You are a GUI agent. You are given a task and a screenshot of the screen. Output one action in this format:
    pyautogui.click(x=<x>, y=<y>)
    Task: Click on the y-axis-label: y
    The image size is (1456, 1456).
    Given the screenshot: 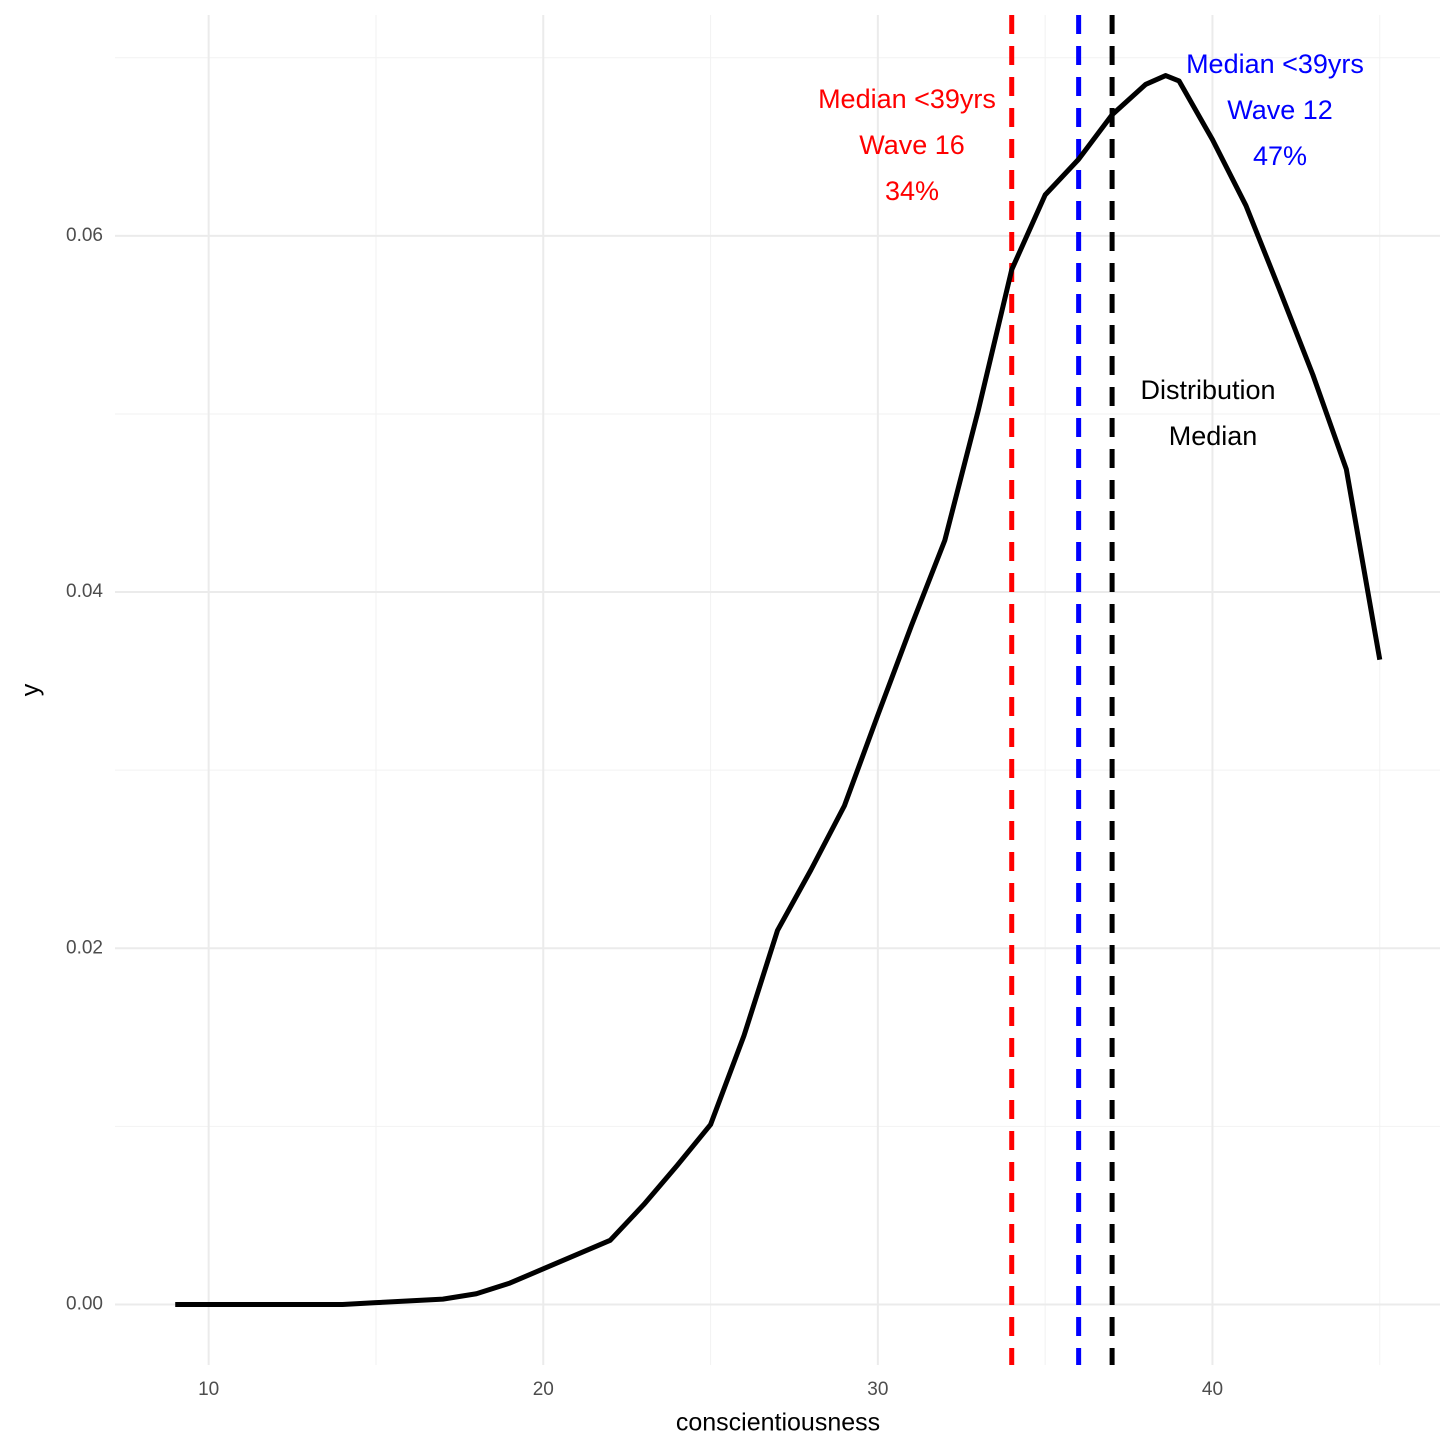 What is the action you would take?
    pyautogui.click(x=31, y=689)
    